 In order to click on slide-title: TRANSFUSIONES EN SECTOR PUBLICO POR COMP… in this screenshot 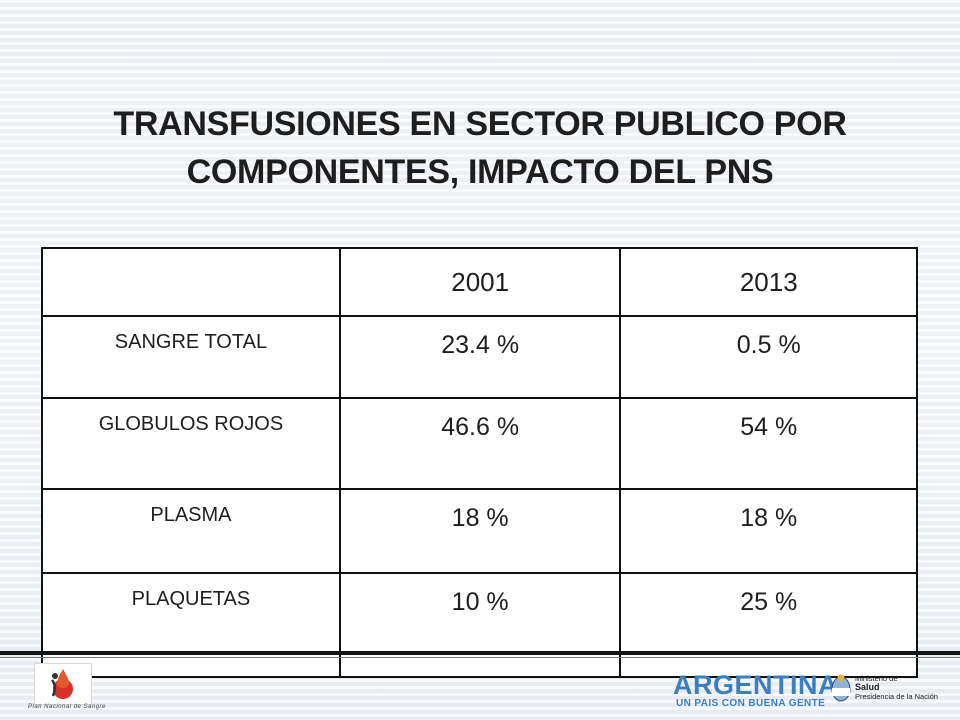, I will do `click(480, 148)`.